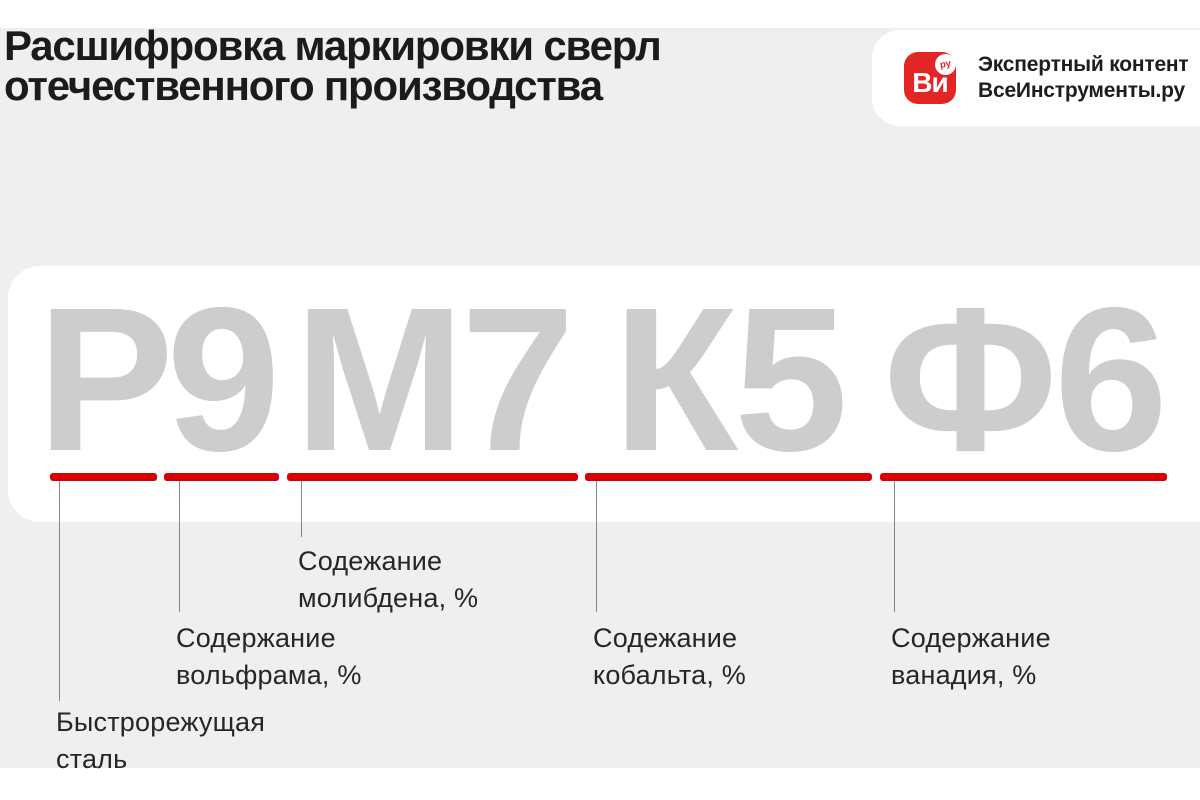 The image size is (1200, 800). What do you see at coordinates (1083, 78) in the screenshot?
I see `brand-text-block: Экспертный контент ВсеИнструменты.ру` at bounding box center [1083, 78].